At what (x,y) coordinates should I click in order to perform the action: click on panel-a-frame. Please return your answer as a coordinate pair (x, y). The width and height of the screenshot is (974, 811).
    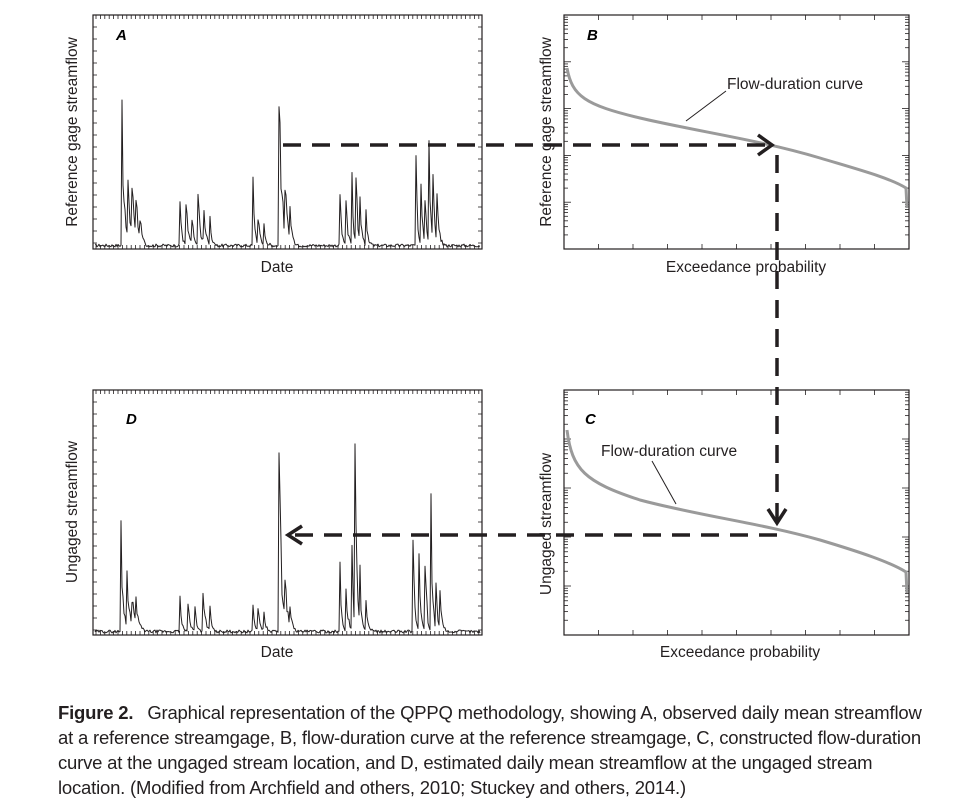
    Looking at the image, I should click on (287, 132).